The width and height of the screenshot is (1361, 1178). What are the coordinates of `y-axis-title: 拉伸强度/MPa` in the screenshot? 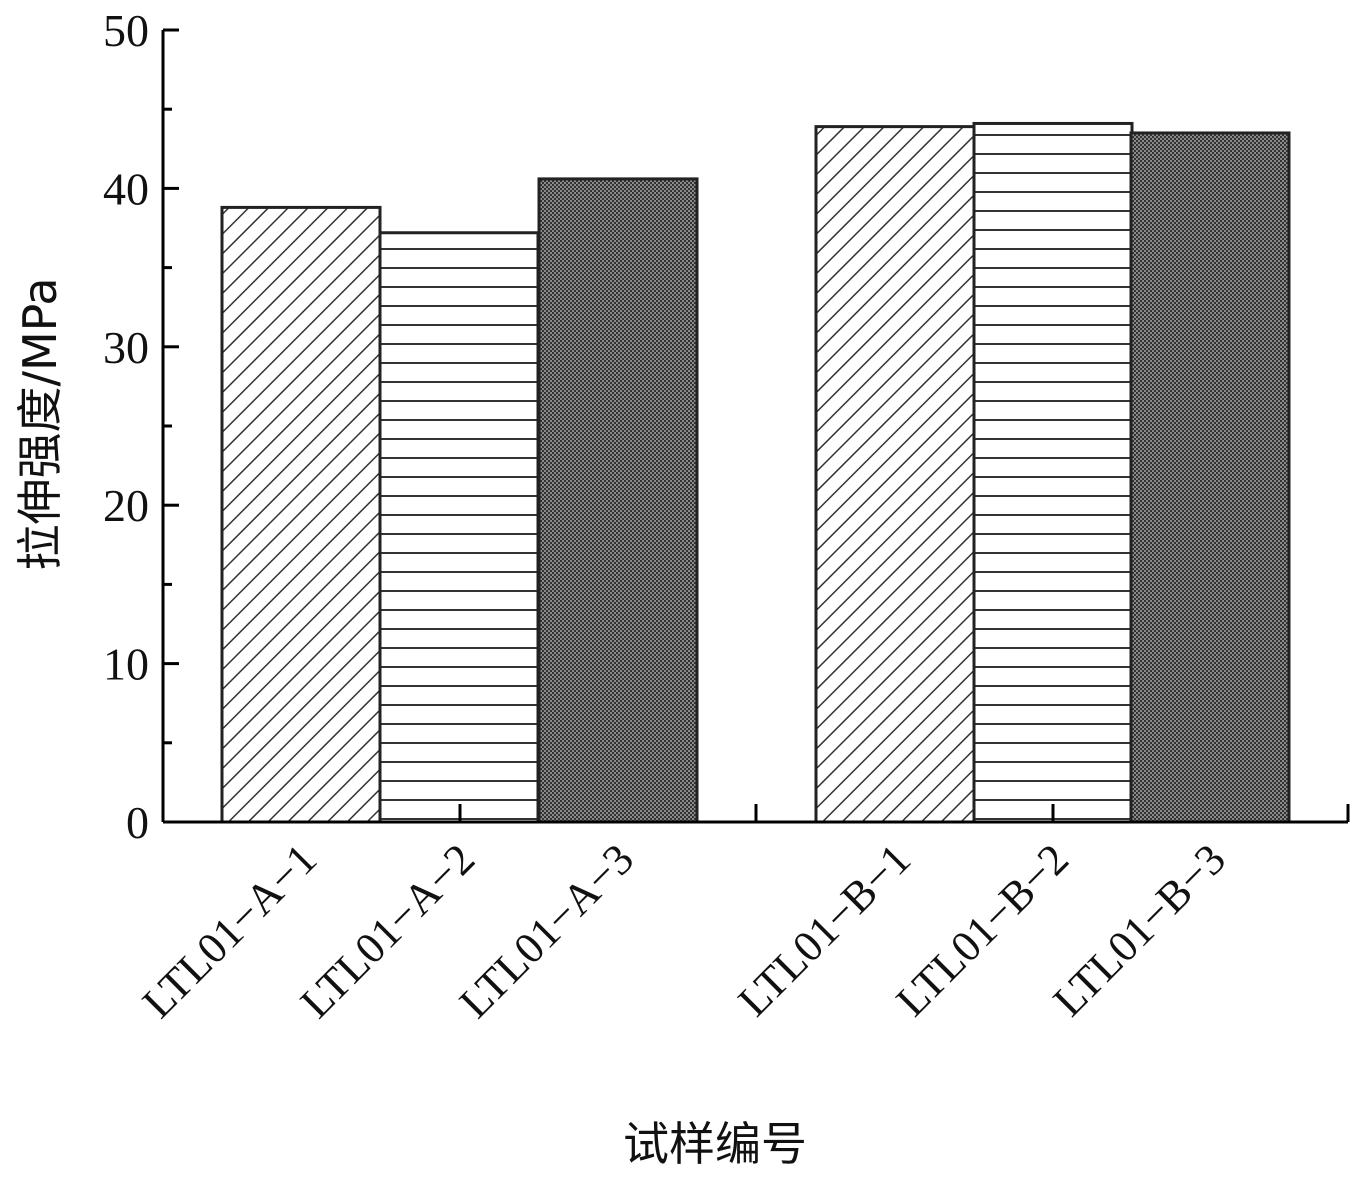 It's located at (40, 423).